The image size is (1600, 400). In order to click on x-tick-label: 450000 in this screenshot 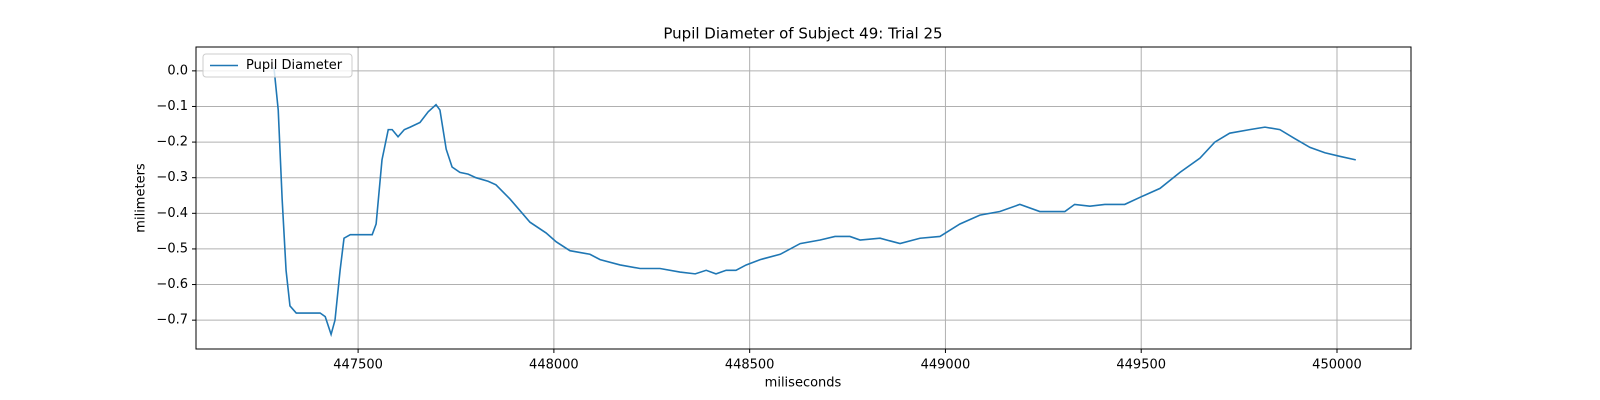, I will do `click(1337, 365)`.